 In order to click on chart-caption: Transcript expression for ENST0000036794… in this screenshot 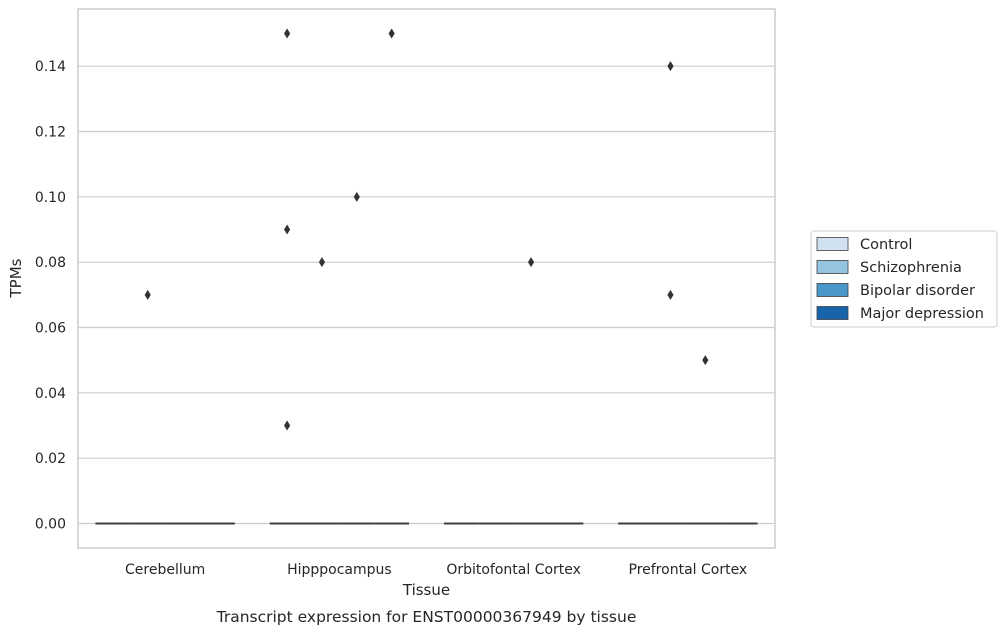, I will do `click(426, 617)`.